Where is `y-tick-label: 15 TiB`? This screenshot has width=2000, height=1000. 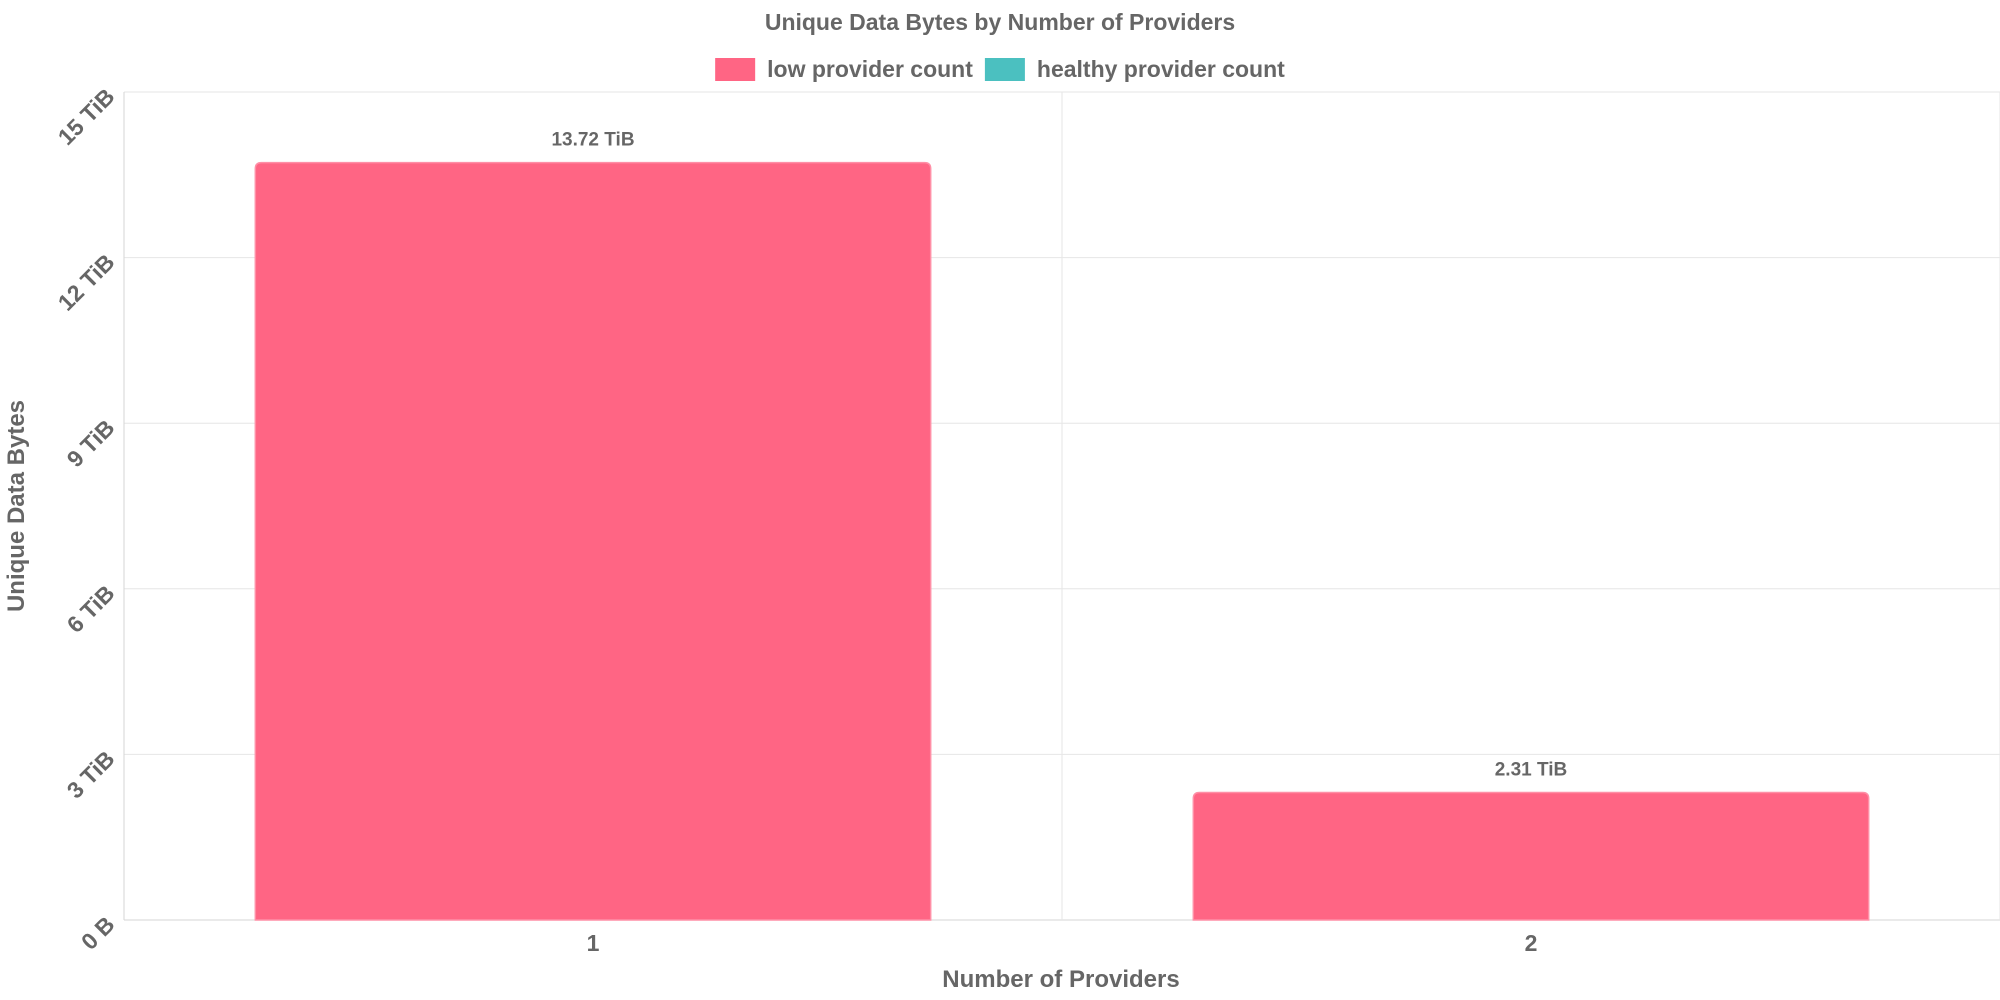
y-tick-label: 15 TiB is located at coordinates (86, 116).